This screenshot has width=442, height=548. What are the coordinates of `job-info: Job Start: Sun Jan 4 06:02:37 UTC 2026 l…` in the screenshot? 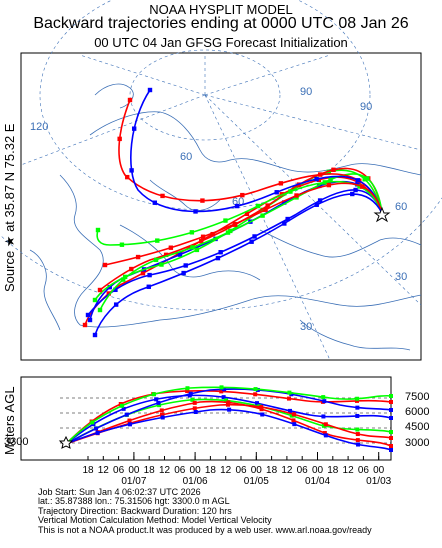 It's located at (205, 511).